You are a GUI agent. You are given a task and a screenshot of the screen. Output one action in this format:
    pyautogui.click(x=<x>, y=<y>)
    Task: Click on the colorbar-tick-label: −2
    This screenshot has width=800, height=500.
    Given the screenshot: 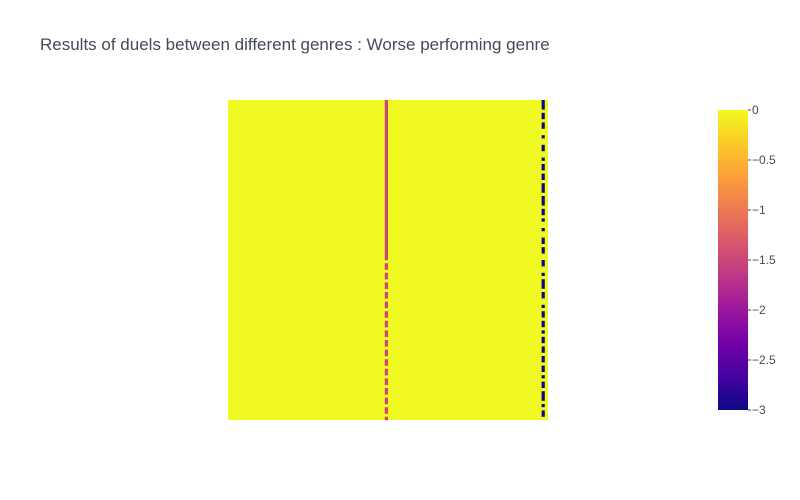 What is the action you would take?
    pyautogui.click(x=759, y=310)
    